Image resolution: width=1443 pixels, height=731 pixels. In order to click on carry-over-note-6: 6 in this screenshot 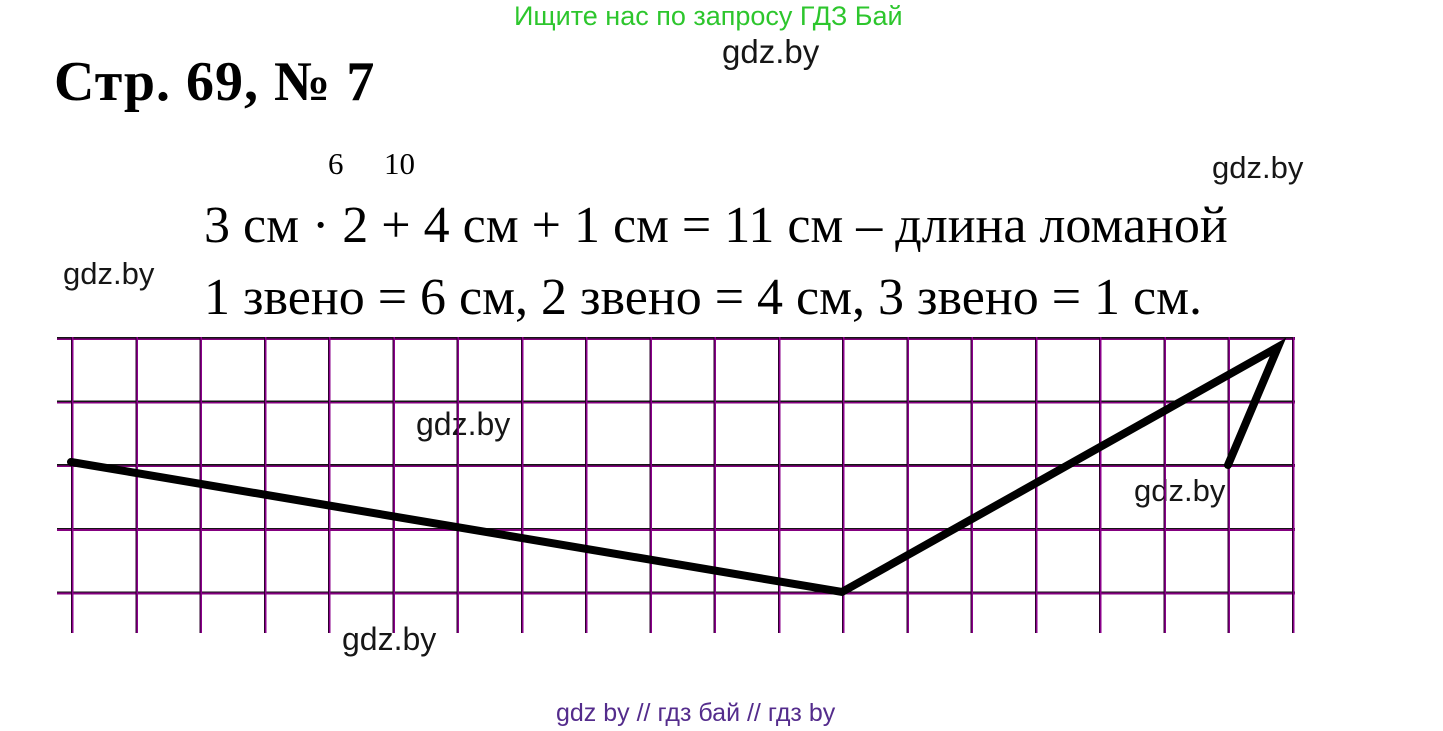, I will do `click(336, 163)`.